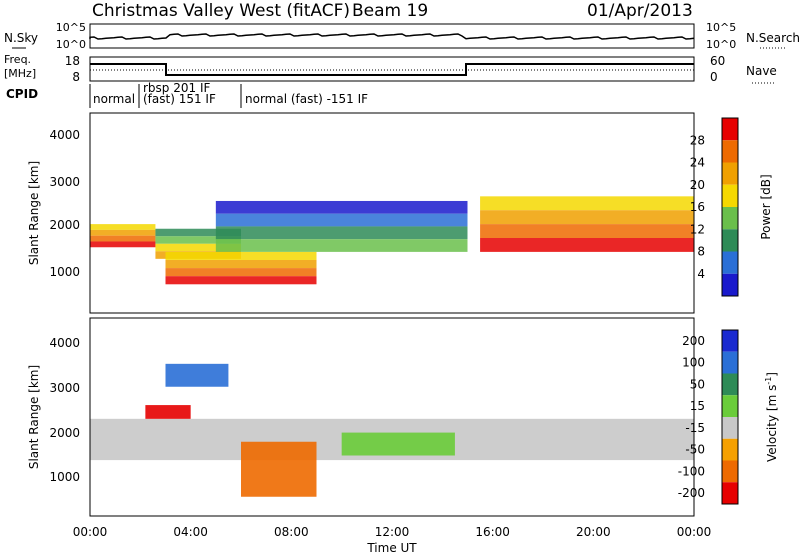 The image size is (800, 554). Describe the element at coordinates (695, 428) in the screenshot. I see `velocity-colorbar-tick-4: -15` at that location.